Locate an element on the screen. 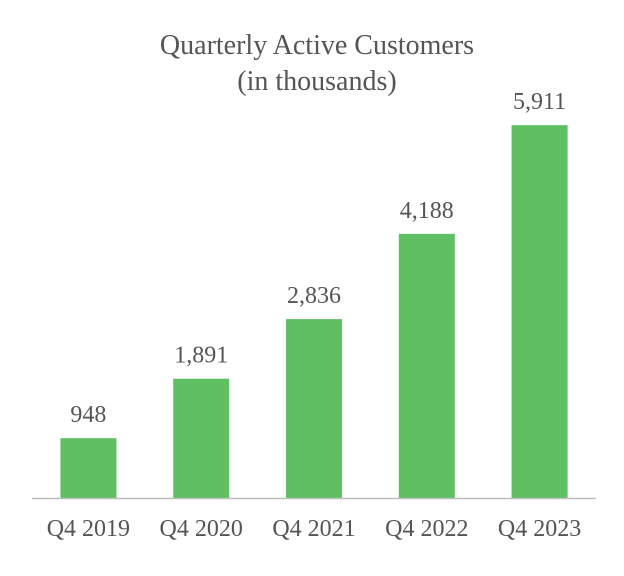 This screenshot has width=624, height=576. bar-q4-2022 is located at coordinates (426, 365).